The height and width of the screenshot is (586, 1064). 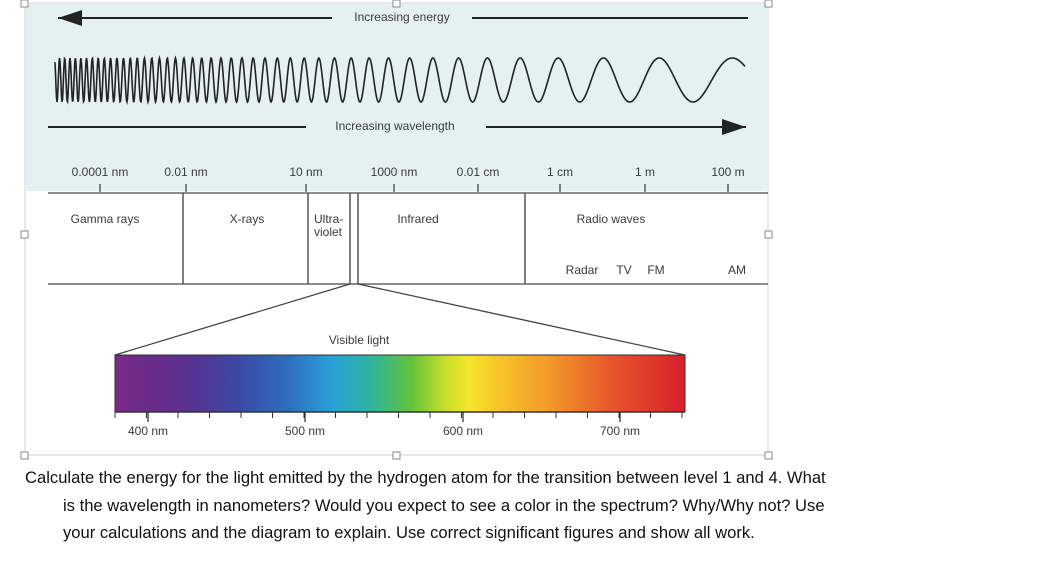 What do you see at coordinates (394, 126) in the screenshot?
I see `wavelength-label: Increasing wavelength` at bounding box center [394, 126].